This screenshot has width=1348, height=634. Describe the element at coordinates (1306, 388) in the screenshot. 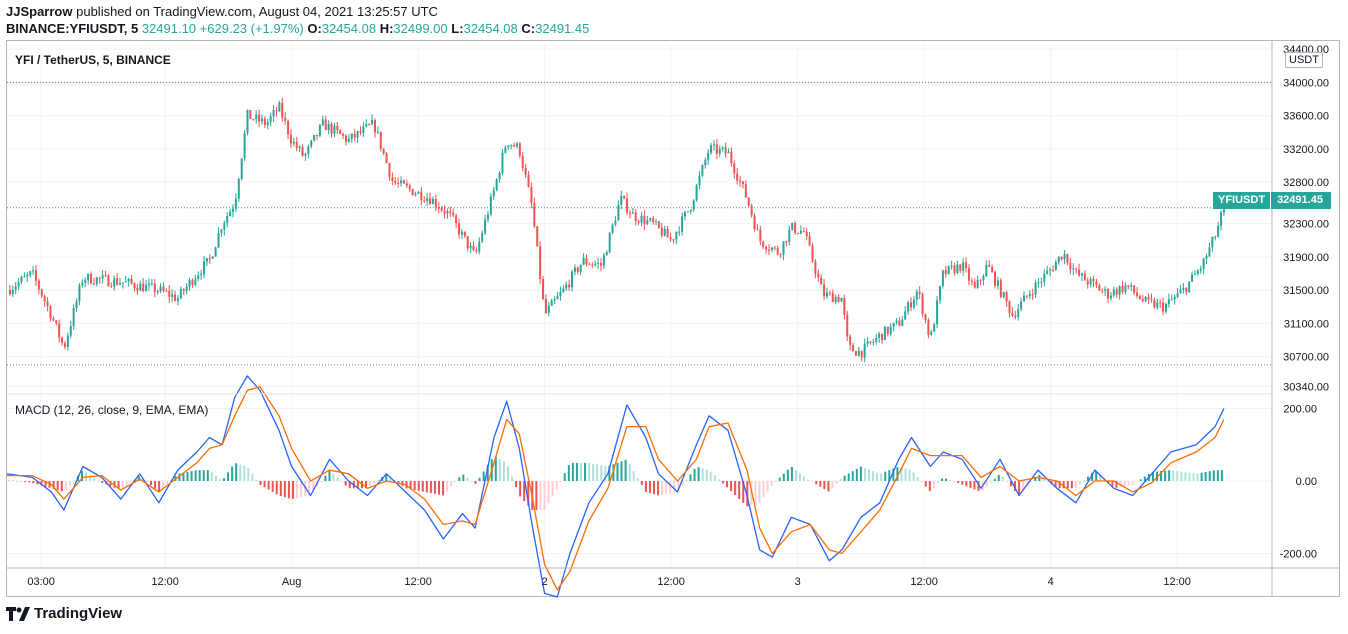

I see `price-tick-label: 30340.00` at that location.